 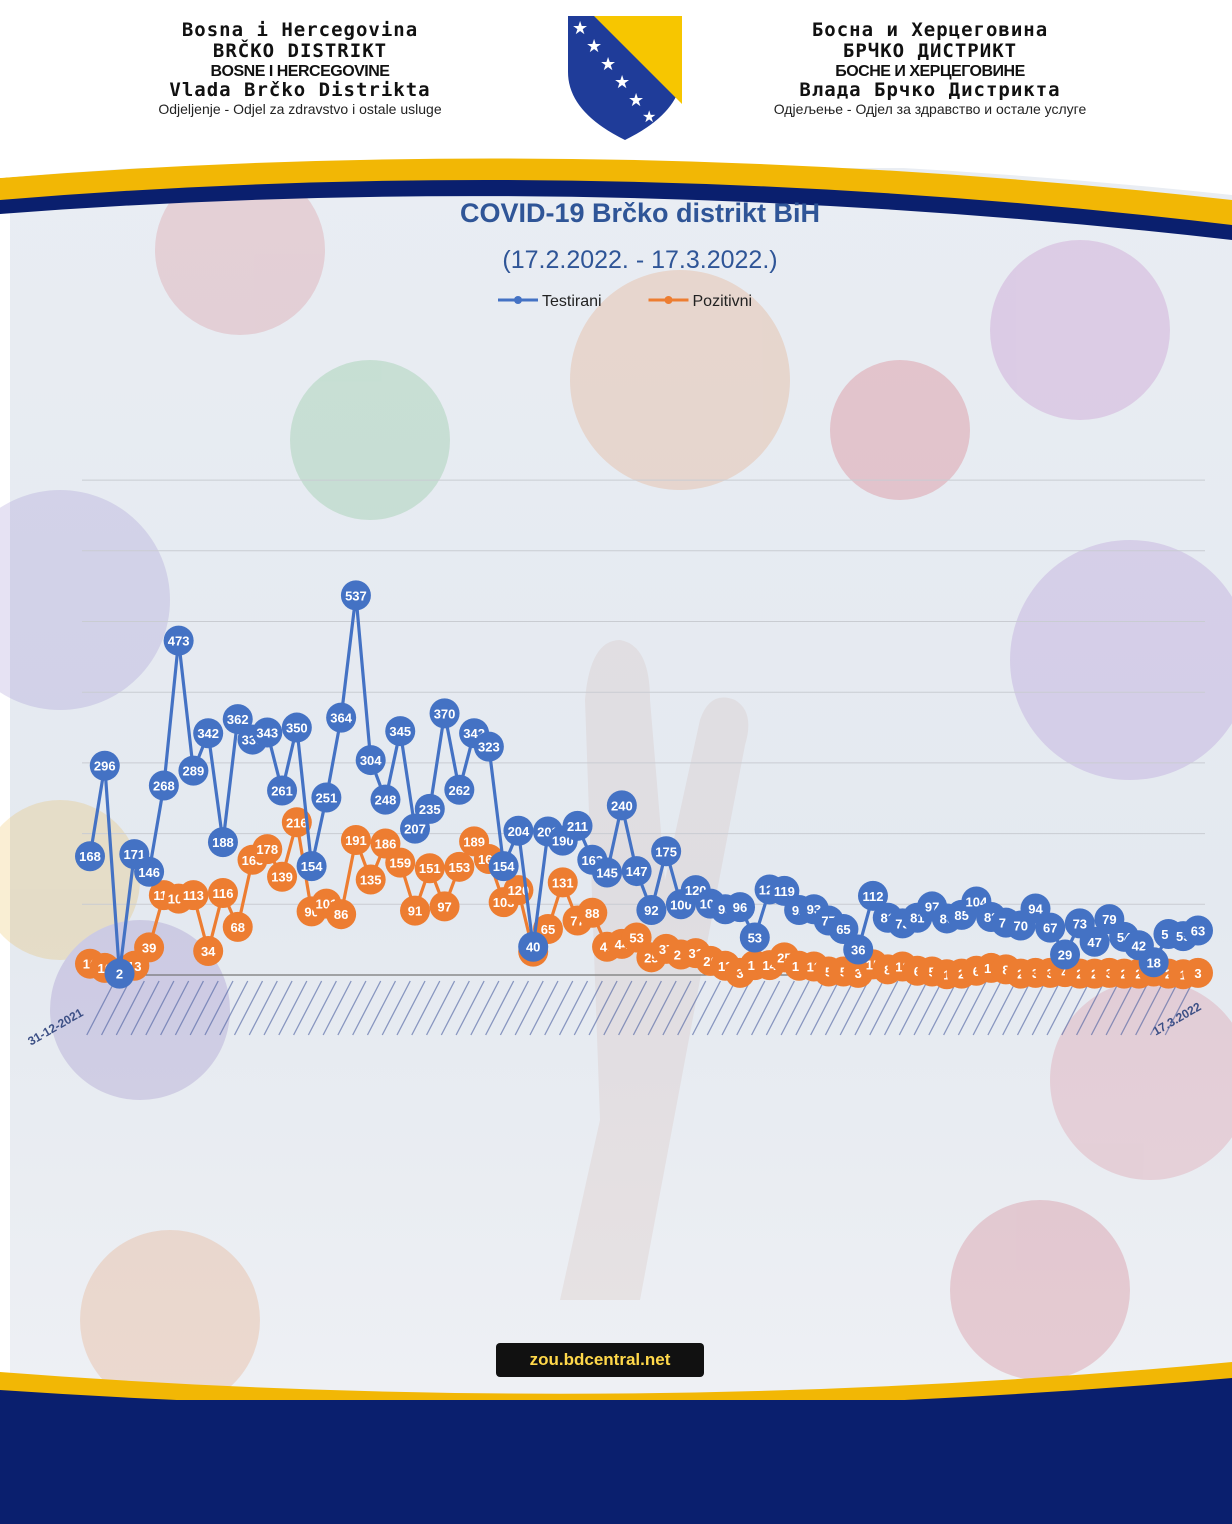 What do you see at coordinates (300, 51) in the screenshot?
I see `header-left-line2: BRČKO DISTRIKT` at bounding box center [300, 51].